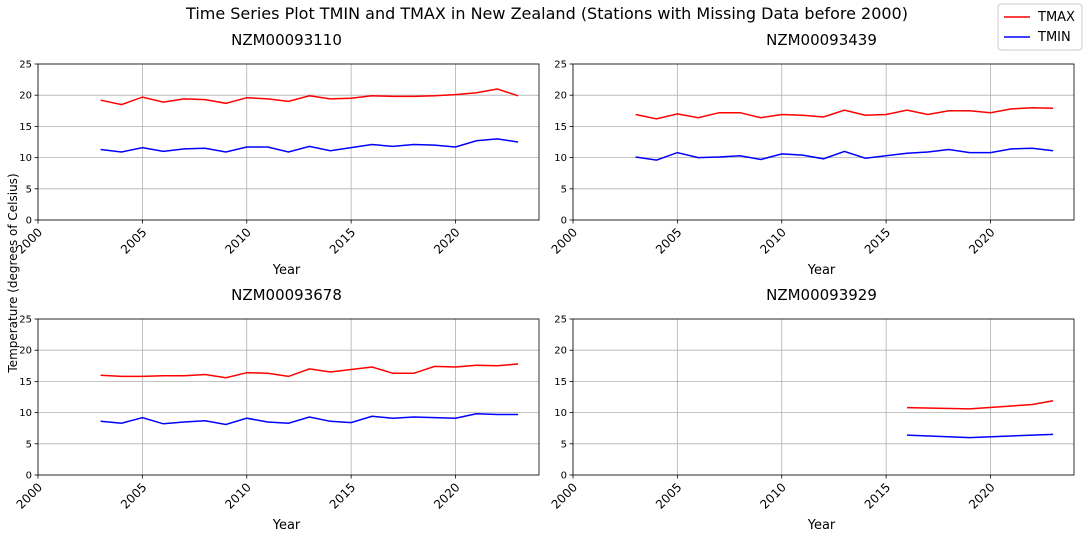 The height and width of the screenshot is (538, 1087). Describe the element at coordinates (821, 40) in the screenshot. I see `subplot-title: NZM00093439` at that location.